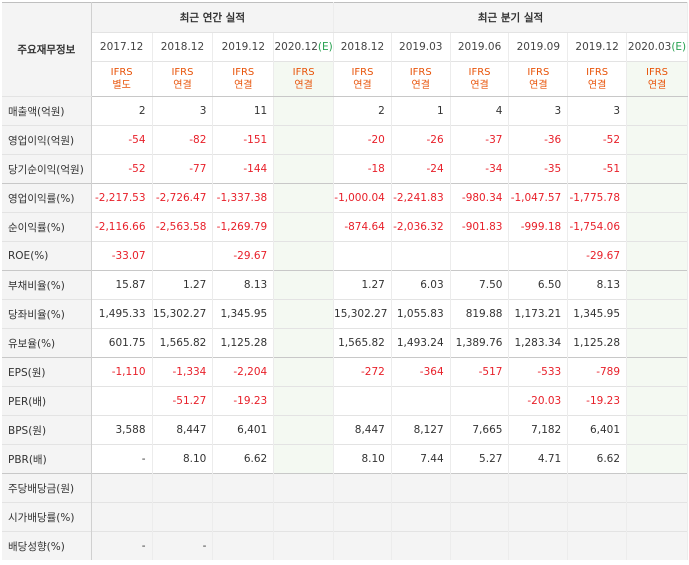 Image resolution: width=689 pixels, height=565 pixels. I want to click on value-cell: 6.50, so click(538, 285).